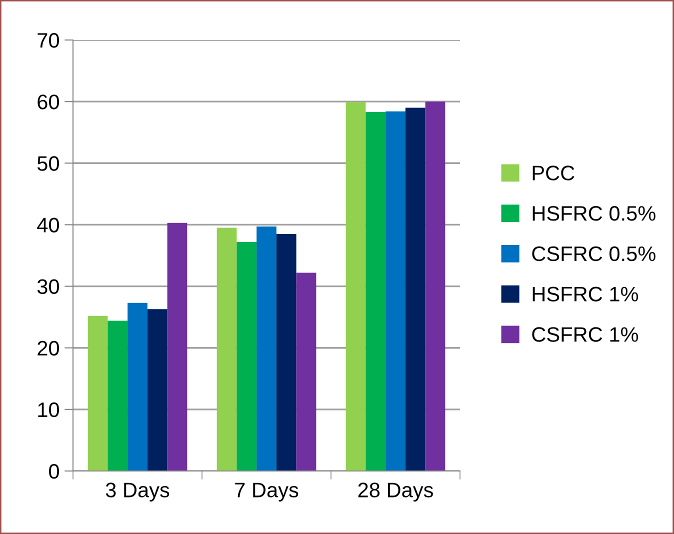  What do you see at coordinates (266, 492) in the screenshot?
I see `x-tick-label: 7 Days` at bounding box center [266, 492].